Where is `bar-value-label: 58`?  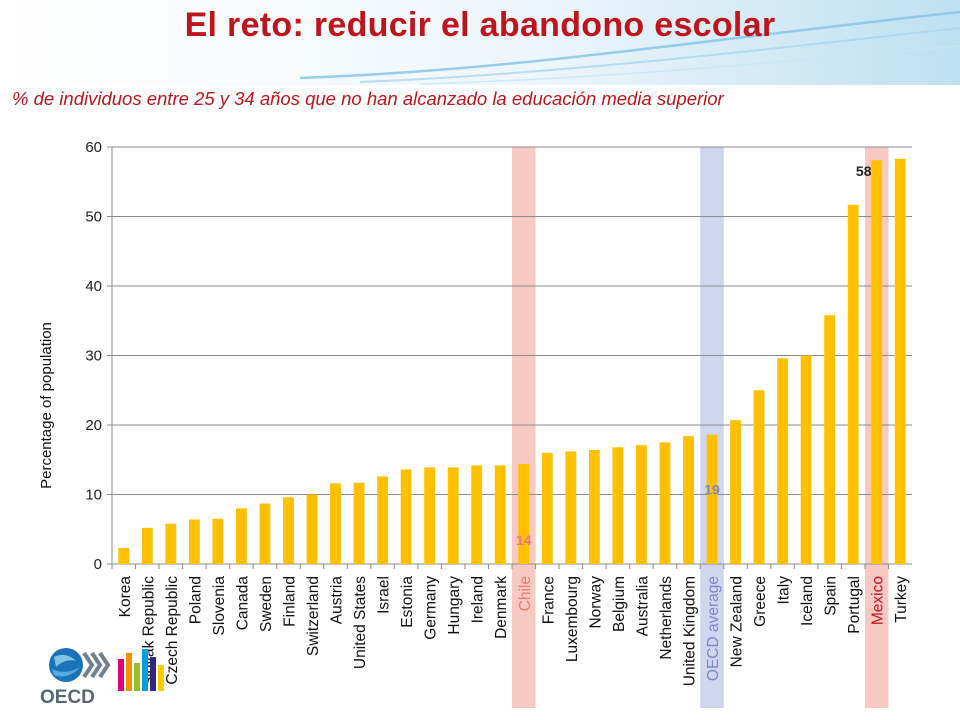
bar-value-label: 58 is located at coordinates (864, 171).